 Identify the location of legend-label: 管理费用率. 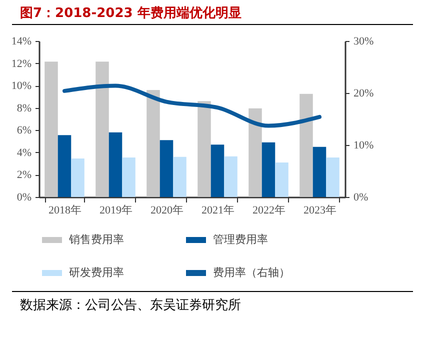
(240, 239).